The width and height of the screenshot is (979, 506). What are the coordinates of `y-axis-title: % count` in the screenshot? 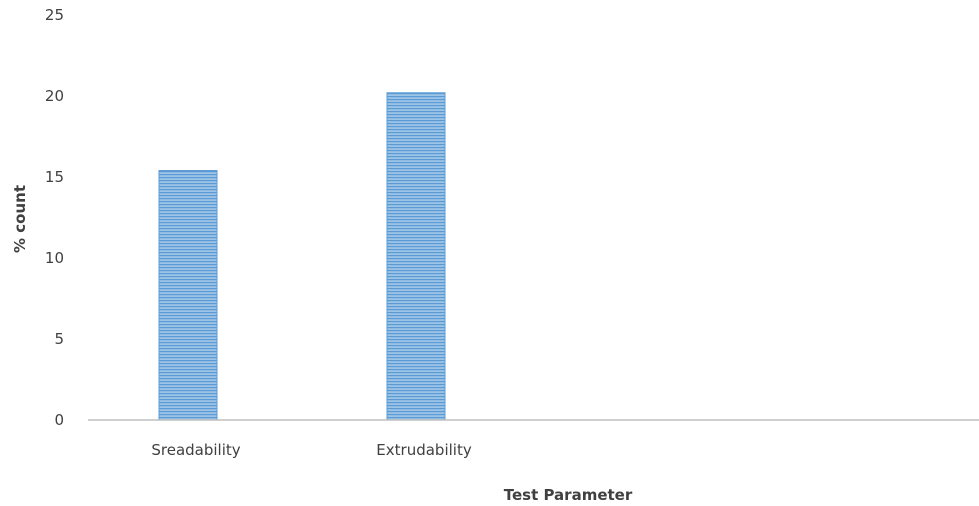 It's located at (20, 219).